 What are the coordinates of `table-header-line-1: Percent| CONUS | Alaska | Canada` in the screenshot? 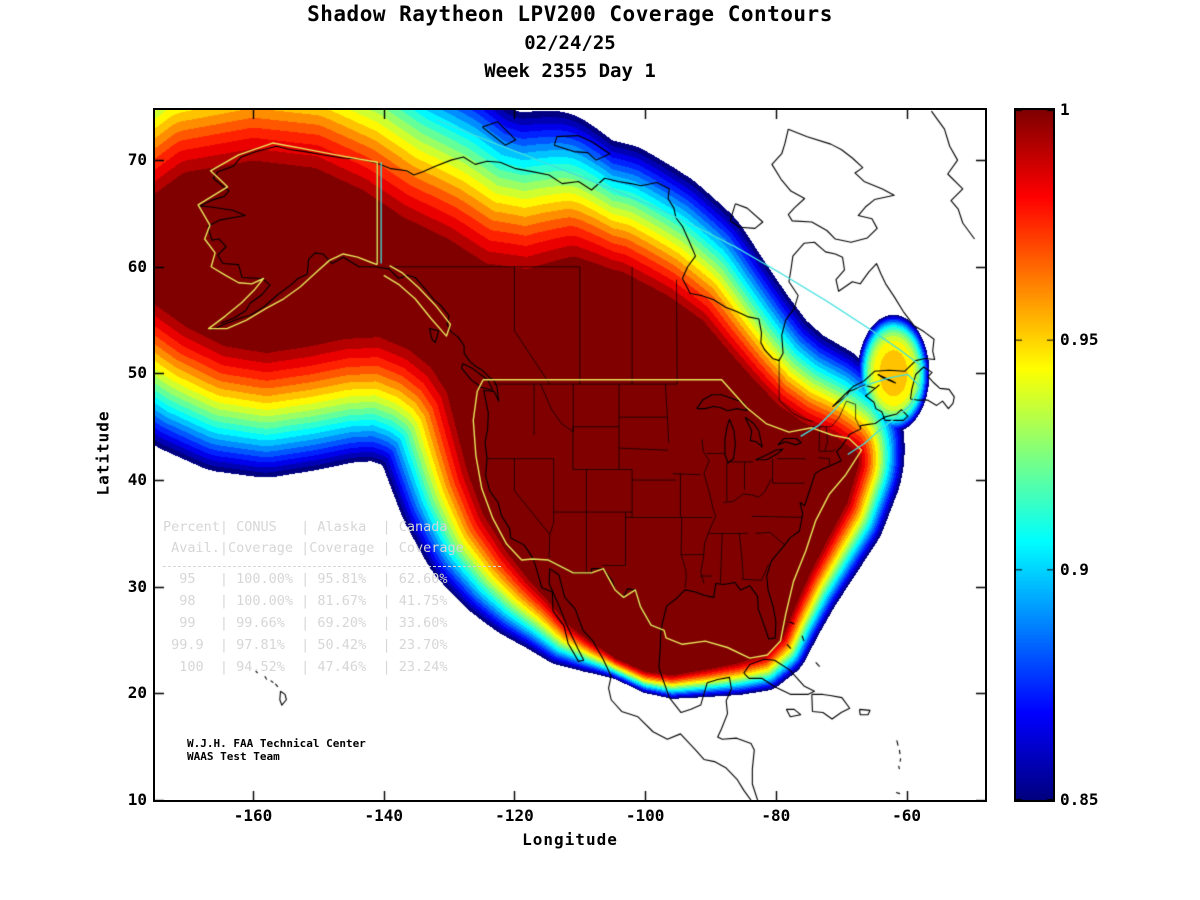 It's located at (305, 527).